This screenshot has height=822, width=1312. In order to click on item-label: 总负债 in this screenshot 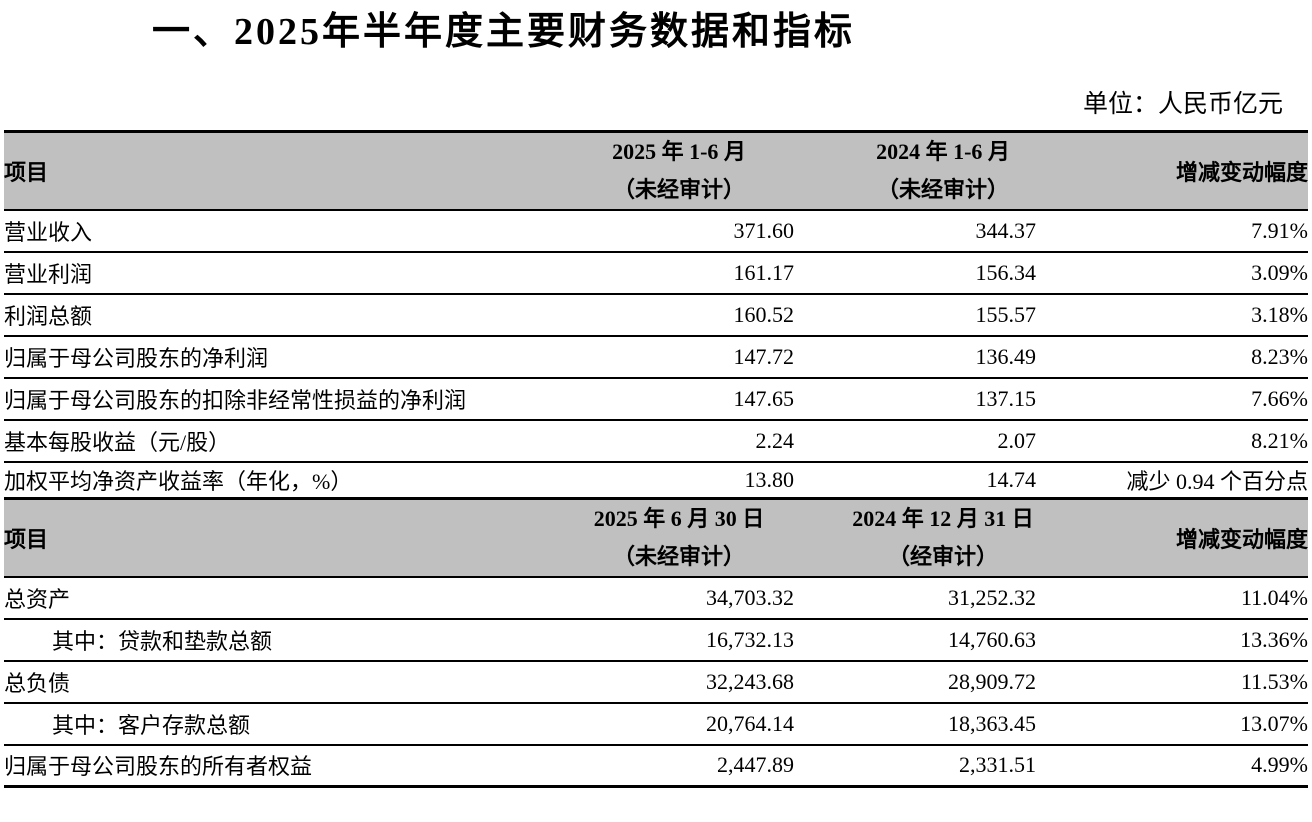, I will do `click(284, 681)`.